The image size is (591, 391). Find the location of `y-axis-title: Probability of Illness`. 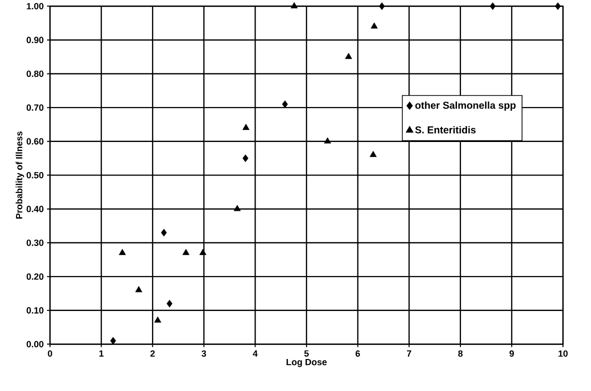

y-axis-title: Probability of Illness is located at coordinates (20, 175).